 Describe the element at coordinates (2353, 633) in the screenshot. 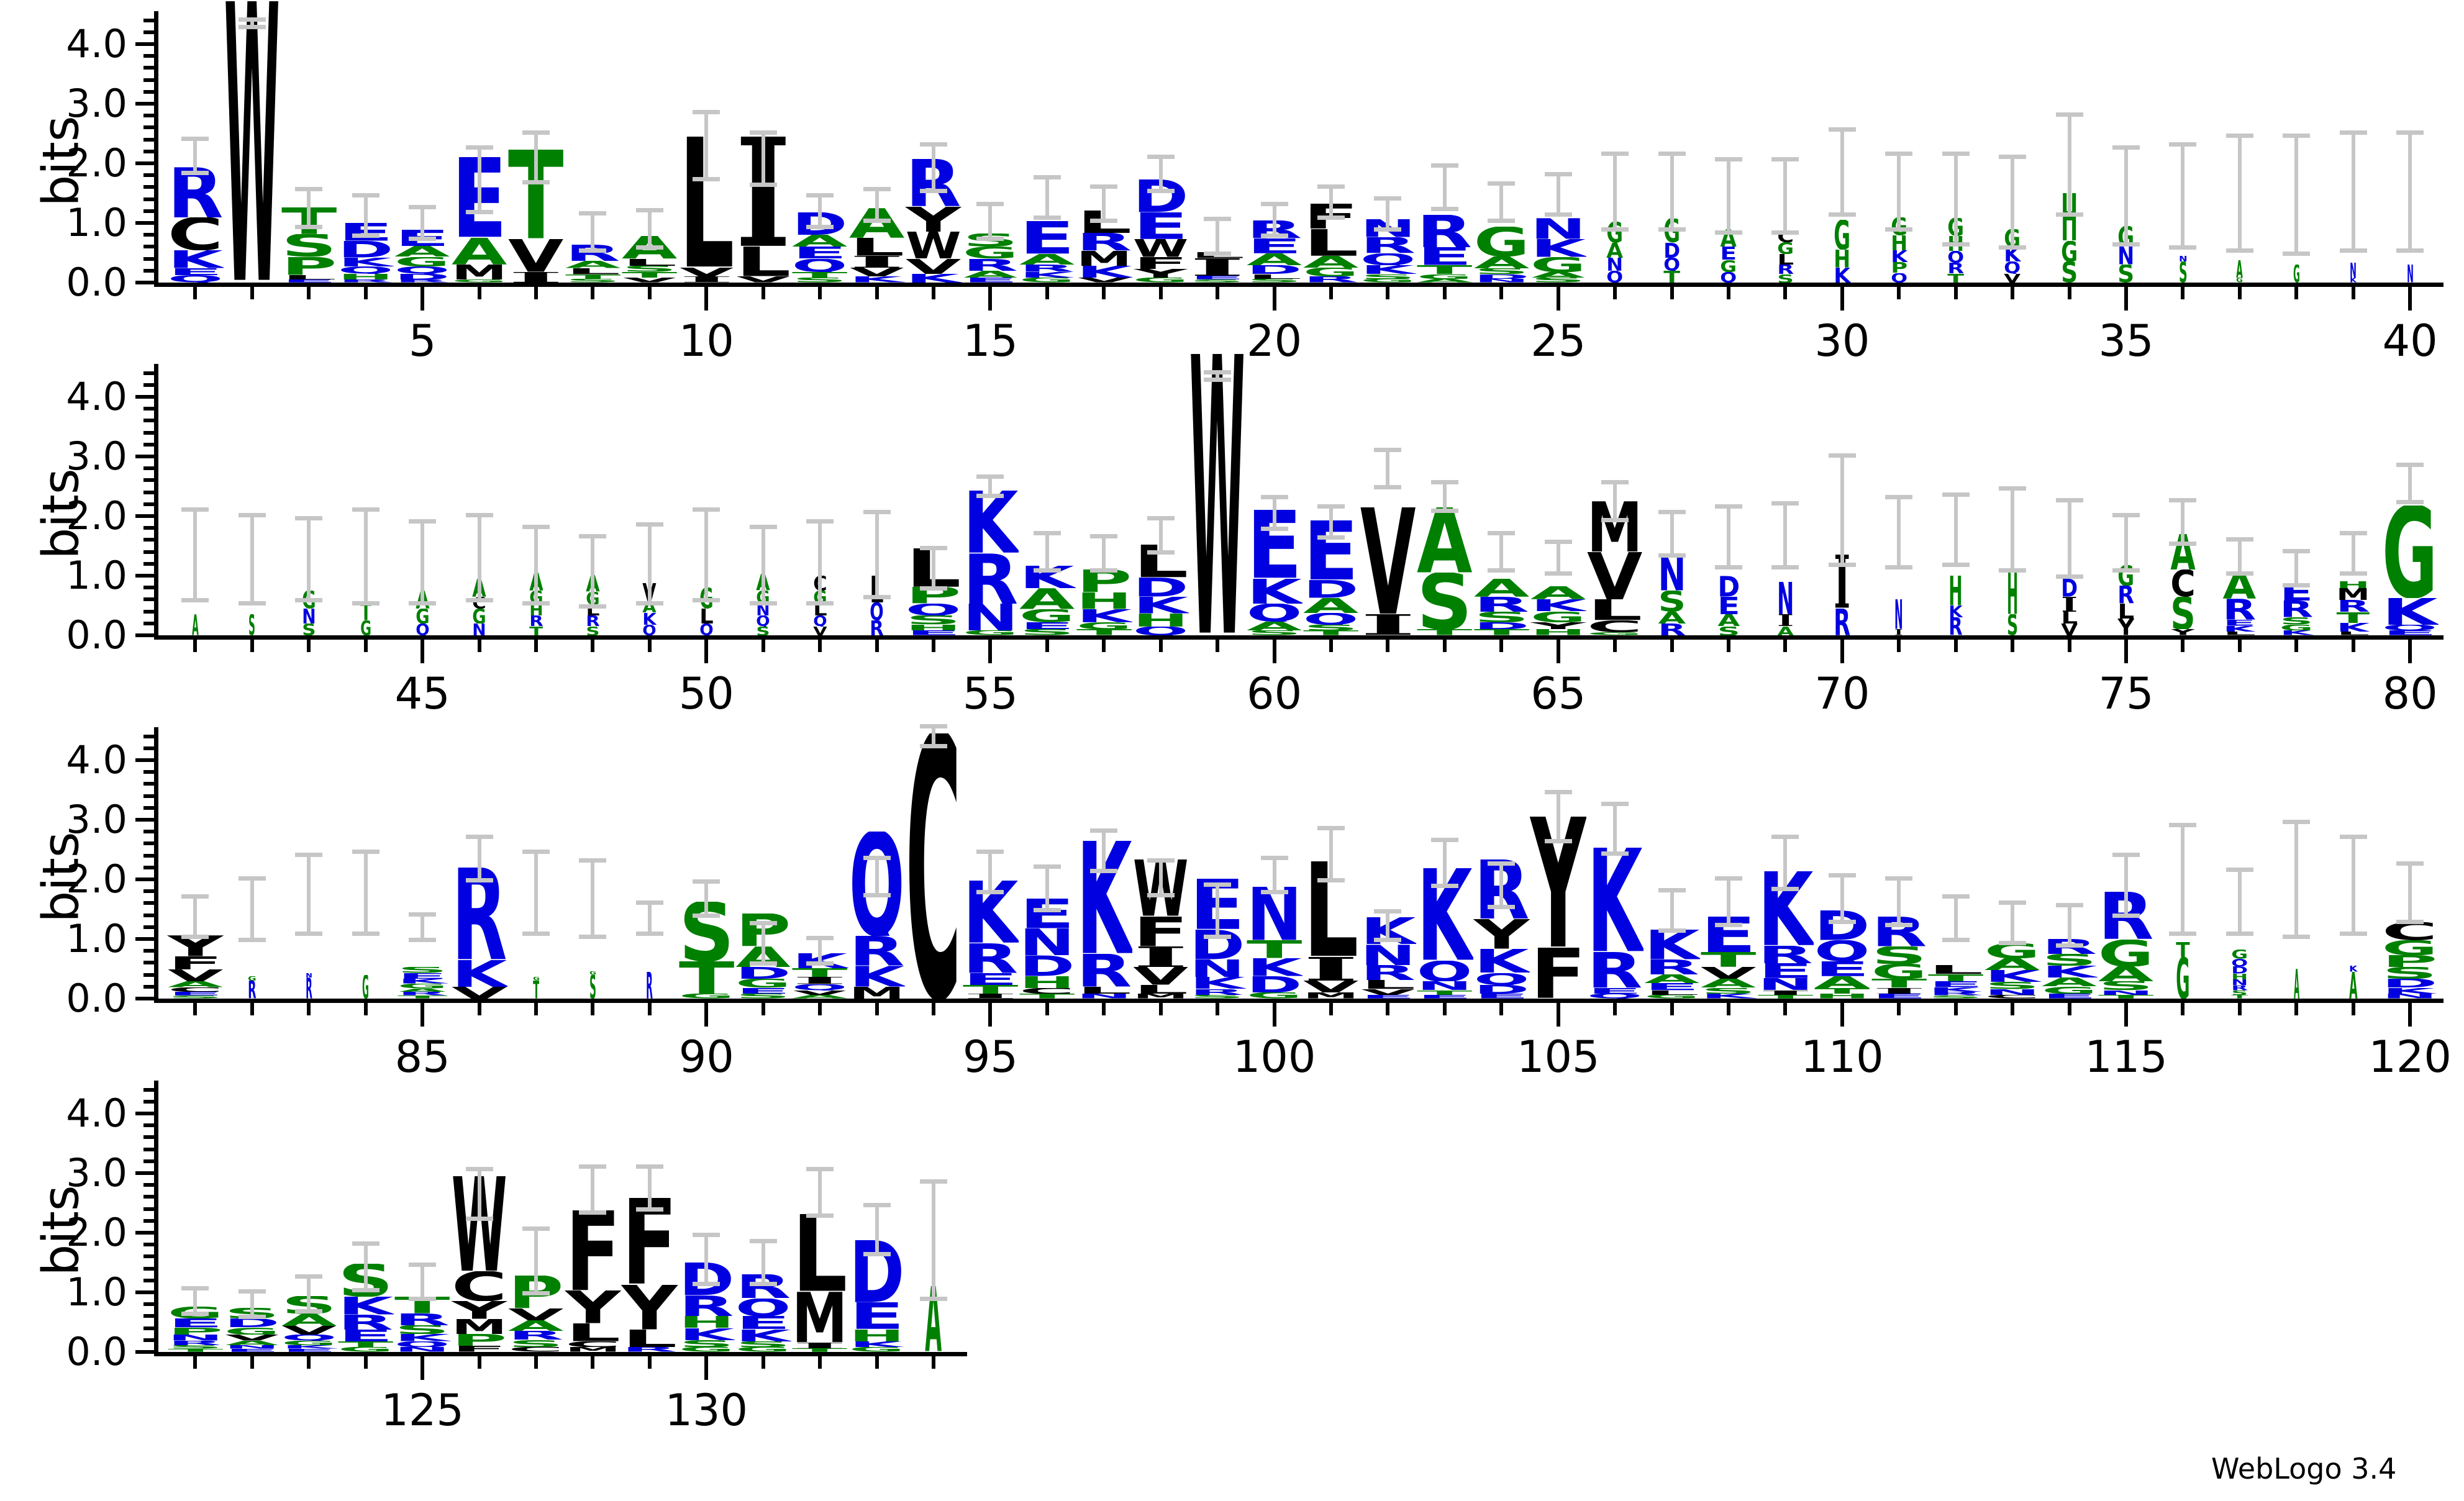

I see `logo-letter-L: L` at that location.